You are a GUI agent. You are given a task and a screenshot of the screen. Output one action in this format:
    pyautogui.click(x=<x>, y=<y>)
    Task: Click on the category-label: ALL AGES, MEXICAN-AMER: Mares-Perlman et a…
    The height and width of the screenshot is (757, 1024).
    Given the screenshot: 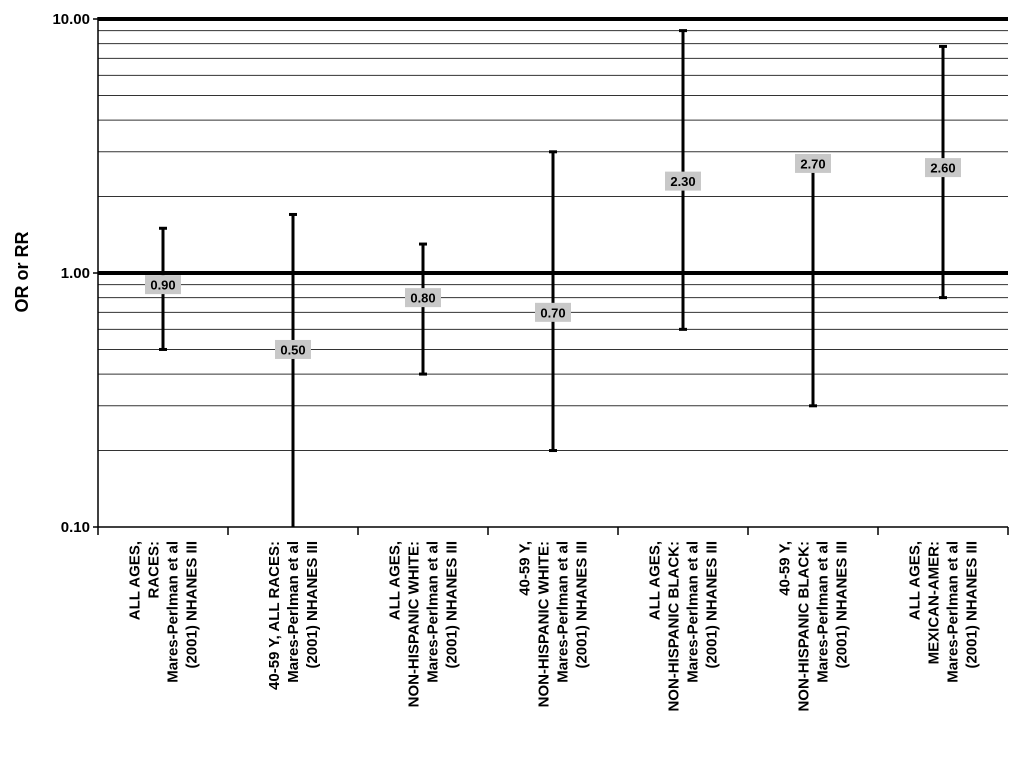 What is the action you would take?
    pyautogui.click(x=944, y=612)
    